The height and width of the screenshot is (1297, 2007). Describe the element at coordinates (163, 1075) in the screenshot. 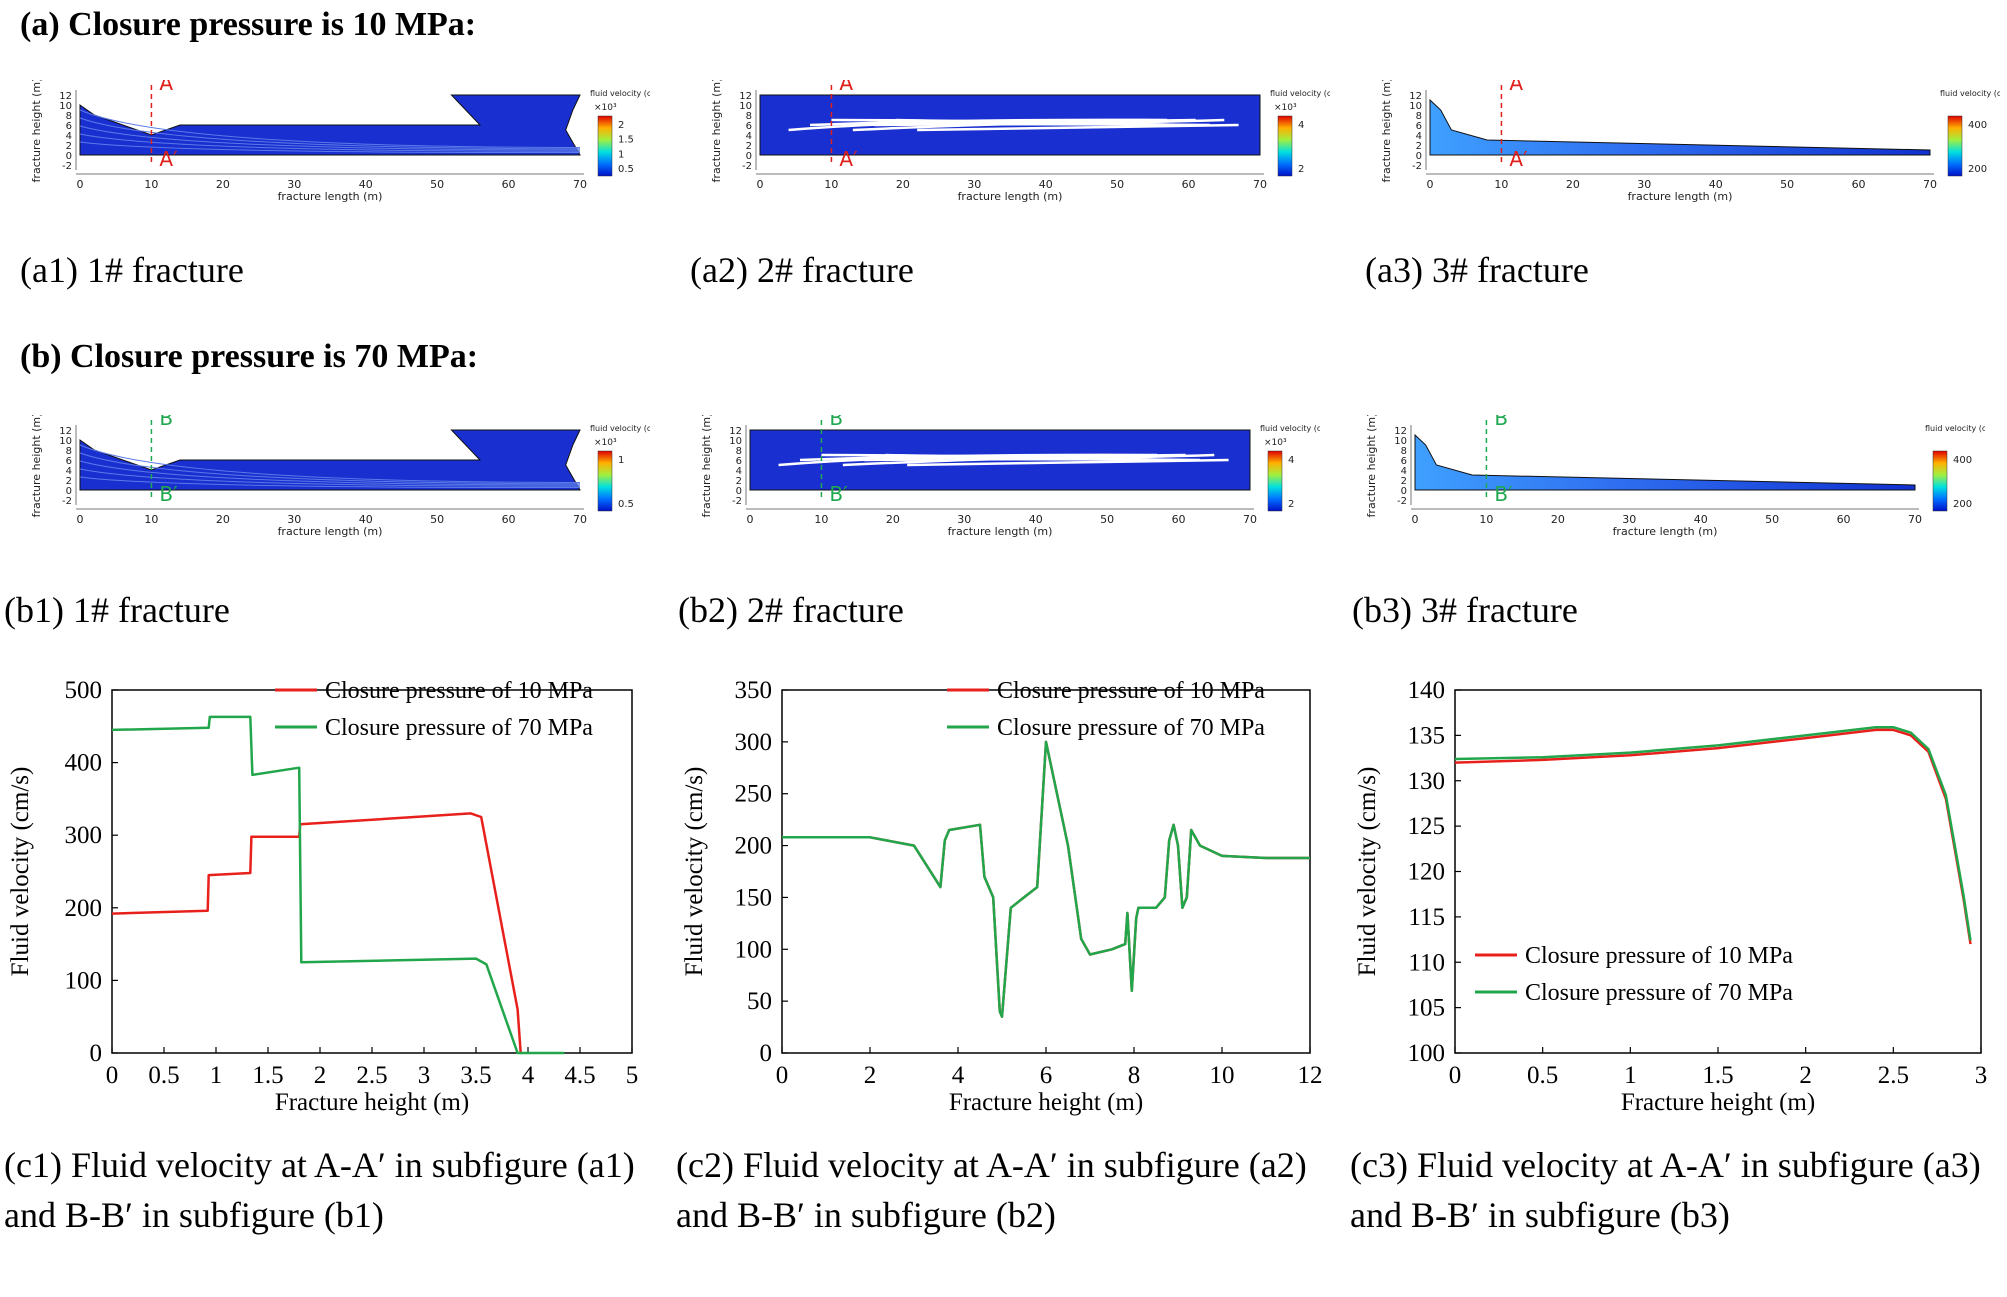

I see `x-tick-label: 0.5` at that location.